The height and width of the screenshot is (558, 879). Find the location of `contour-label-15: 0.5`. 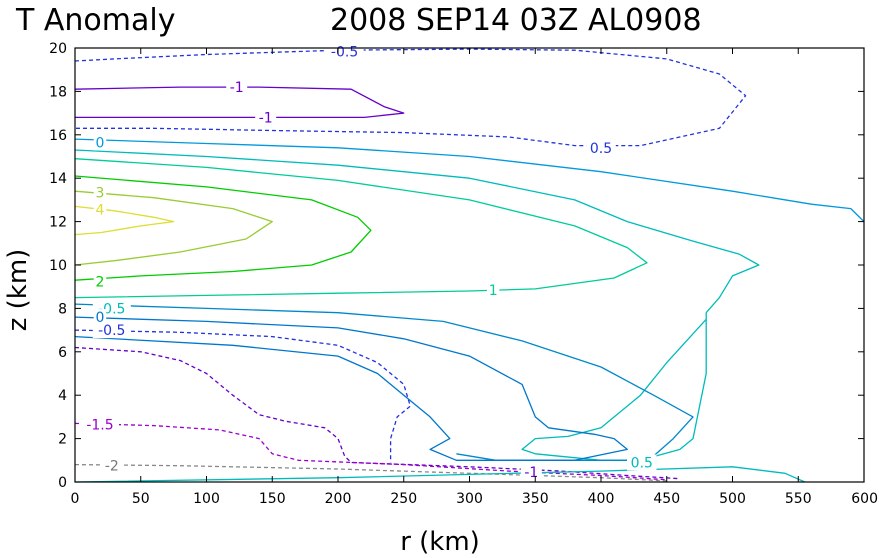

contour-label-15: 0.5 is located at coordinates (642, 464).